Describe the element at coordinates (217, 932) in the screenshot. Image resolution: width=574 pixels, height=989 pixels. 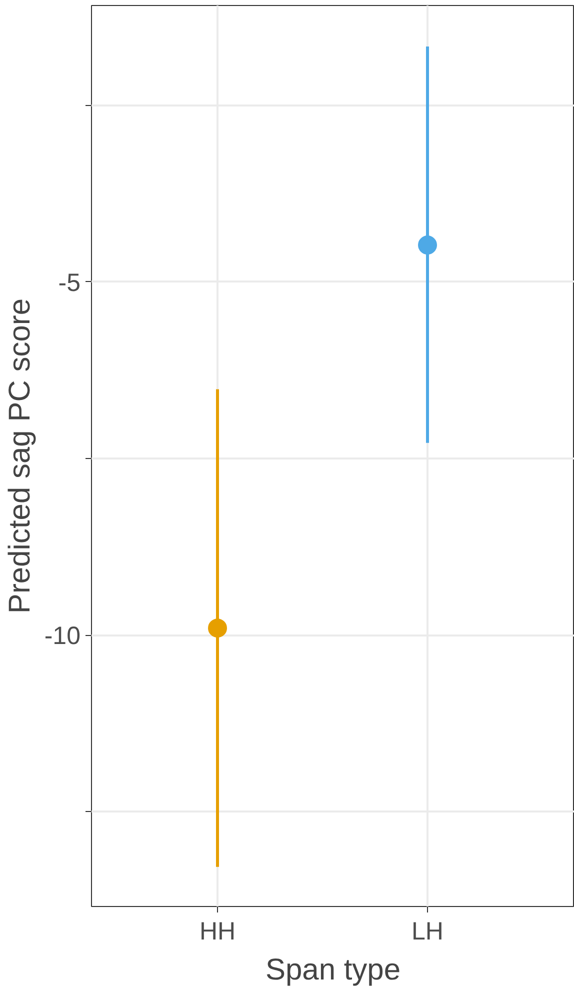
I see `x-tick-label: HH` at that location.